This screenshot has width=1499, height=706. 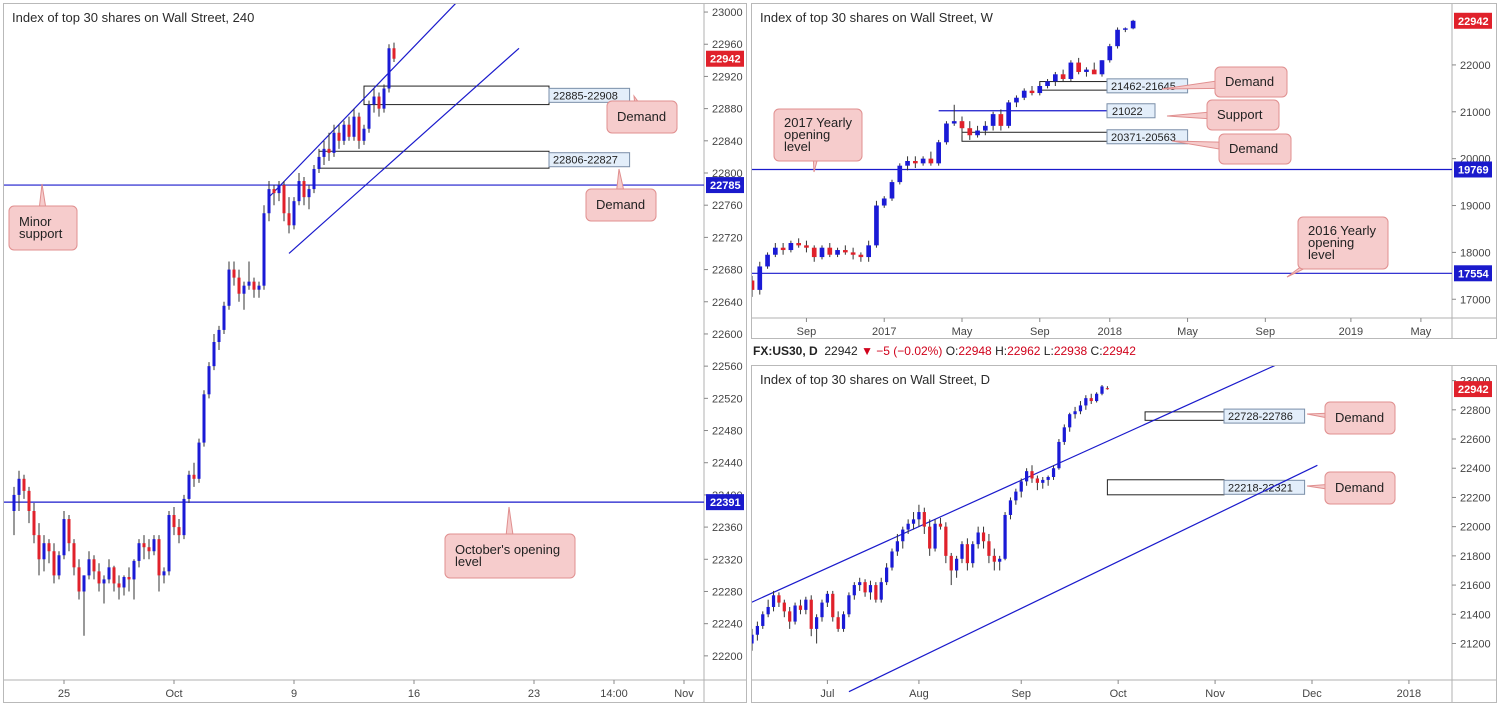 I want to click on demand-zone-label-bg, so click(x=1147, y=137).